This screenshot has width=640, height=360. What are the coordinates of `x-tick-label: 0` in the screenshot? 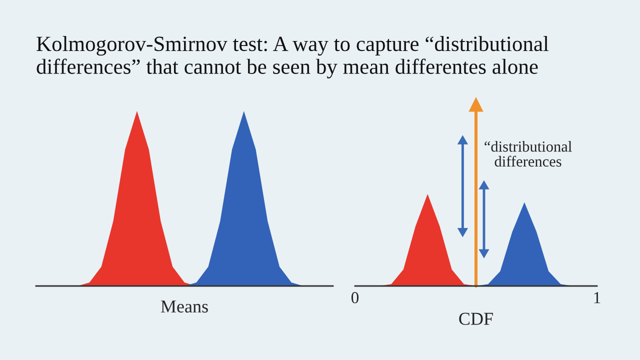 It's located at (355, 298).